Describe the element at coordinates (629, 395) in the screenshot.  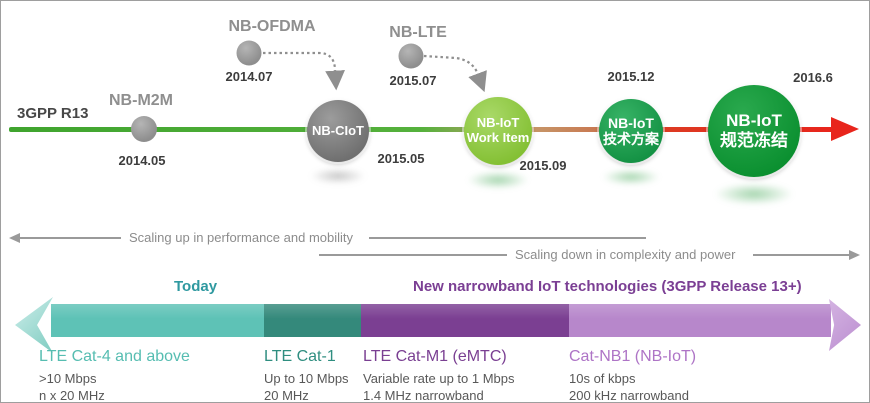
I see `category-nb1-spec2: 200 kHz narrowband` at that location.